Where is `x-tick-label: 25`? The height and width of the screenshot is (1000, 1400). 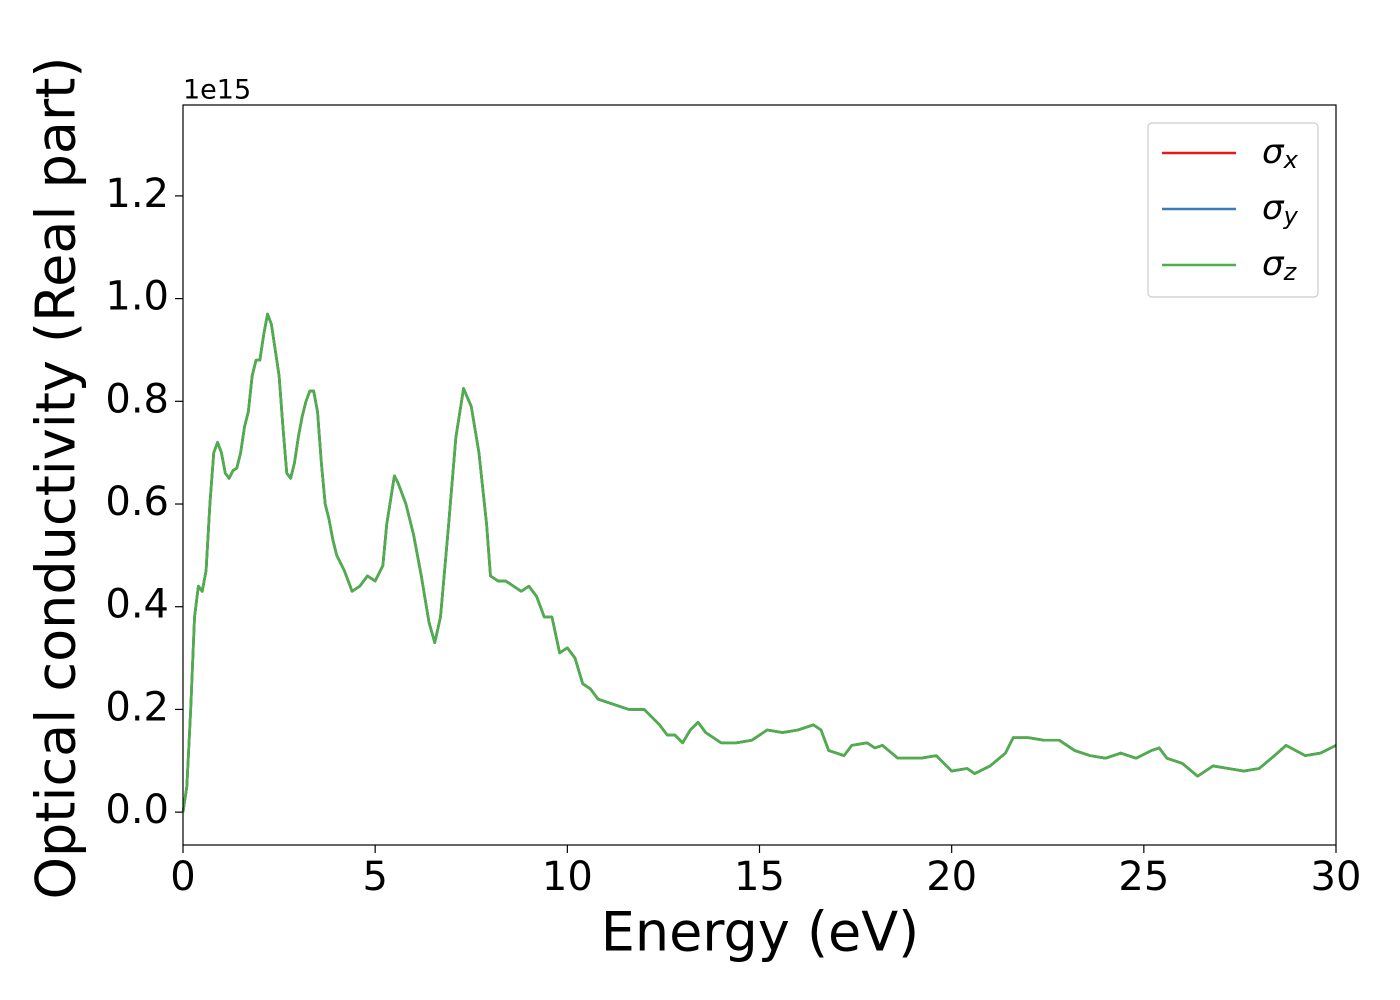 x-tick-label: 25 is located at coordinates (1143, 877).